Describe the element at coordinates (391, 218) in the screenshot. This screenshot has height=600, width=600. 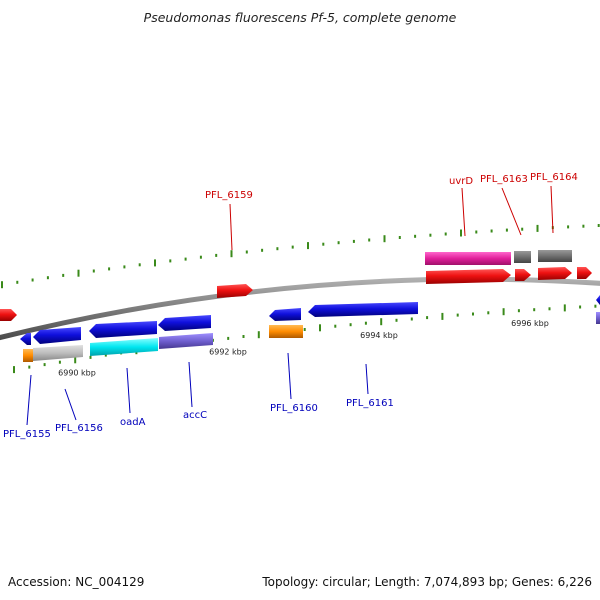
I see `forward-leader-lines` at that location.